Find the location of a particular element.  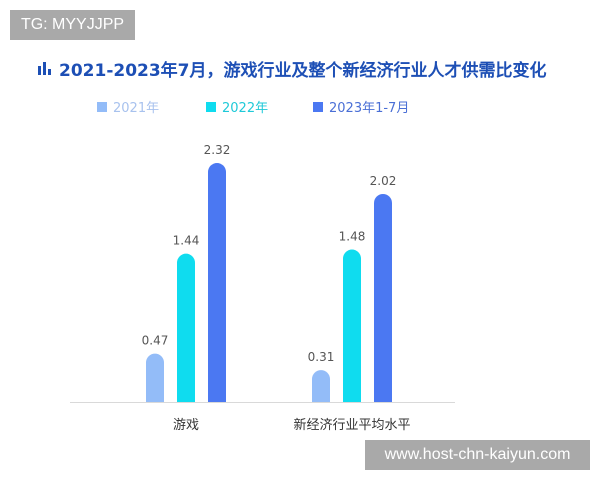

legend-label: 2022年 is located at coordinates (245, 108).